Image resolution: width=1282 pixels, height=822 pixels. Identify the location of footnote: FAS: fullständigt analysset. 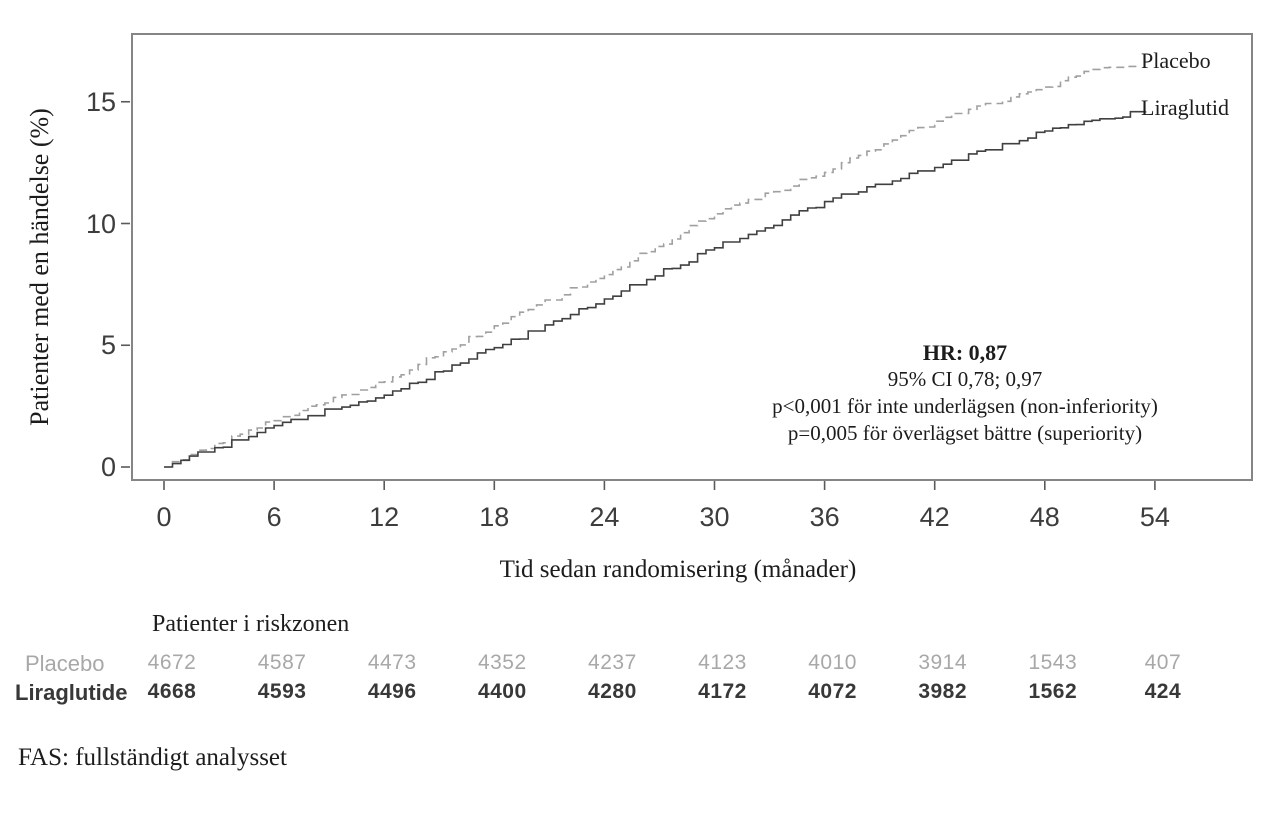
(152, 757).